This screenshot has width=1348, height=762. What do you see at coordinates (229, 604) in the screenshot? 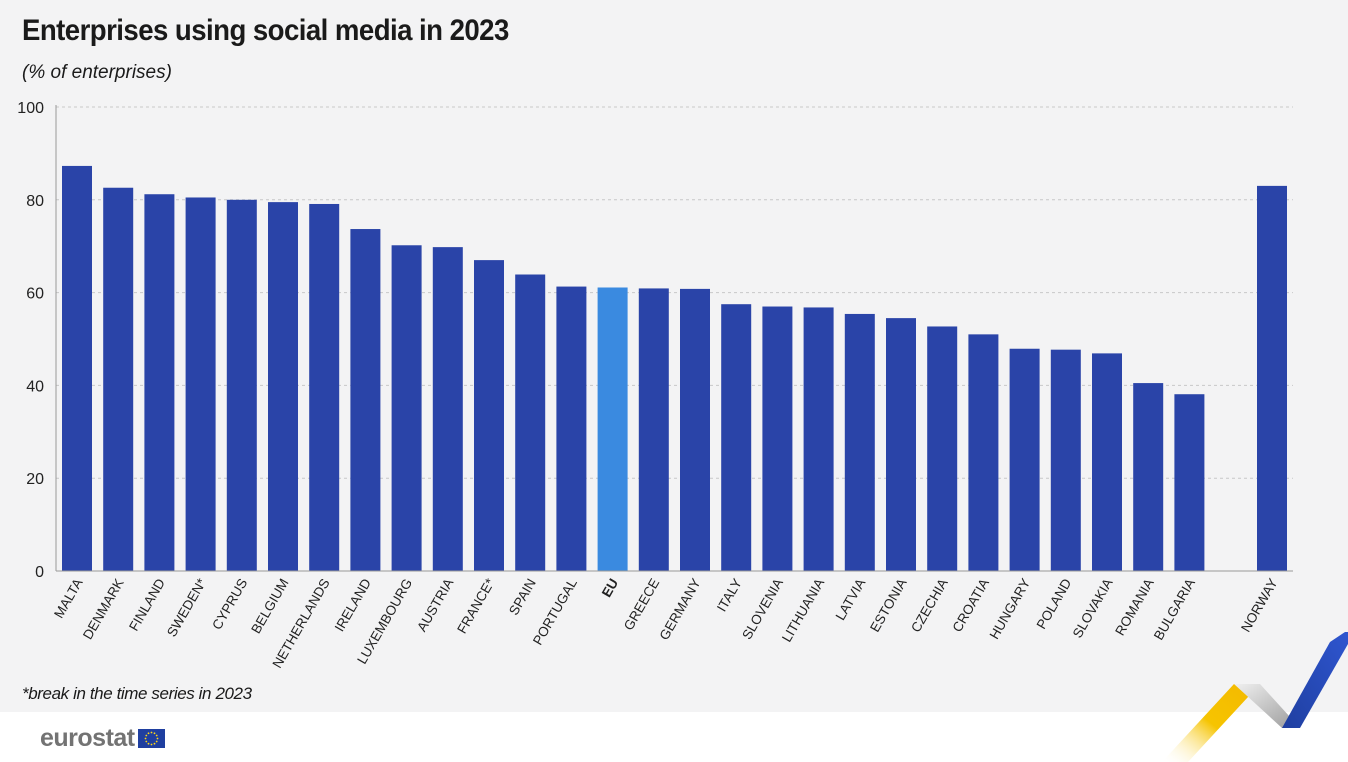
I see `x-tick-label: CYPRUS` at bounding box center [229, 604].